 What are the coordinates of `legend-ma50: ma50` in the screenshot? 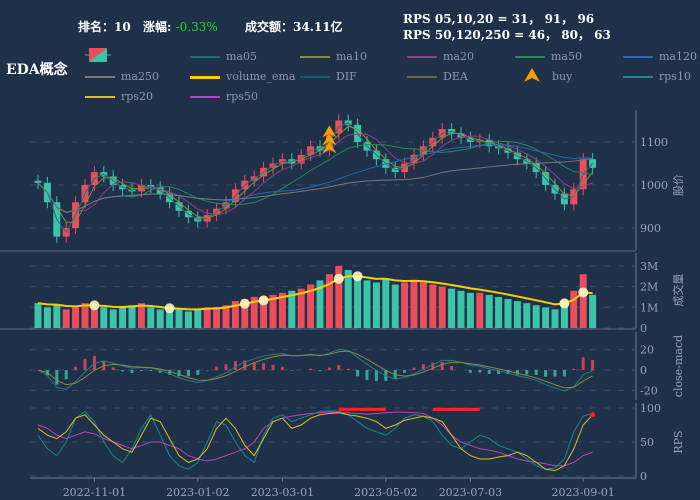 It's located at (548, 56).